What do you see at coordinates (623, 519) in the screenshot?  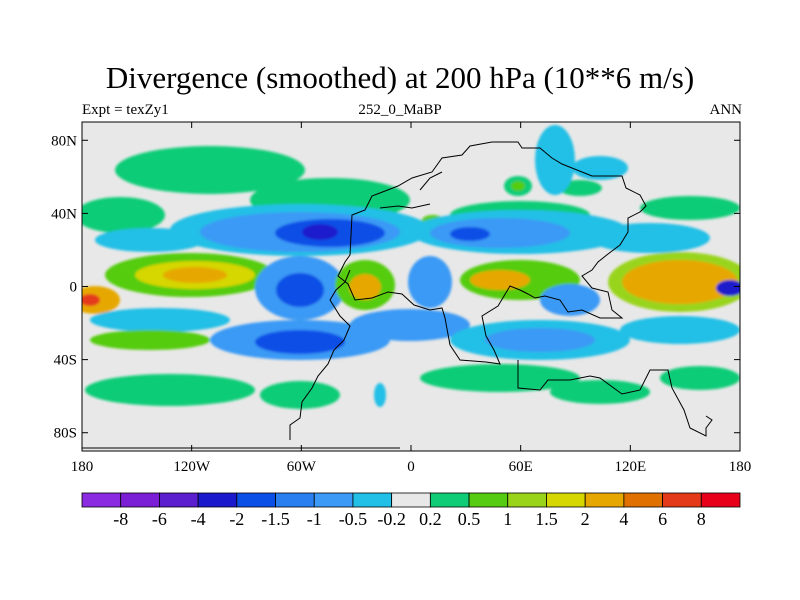 I see `colorbar-label: 4` at bounding box center [623, 519].